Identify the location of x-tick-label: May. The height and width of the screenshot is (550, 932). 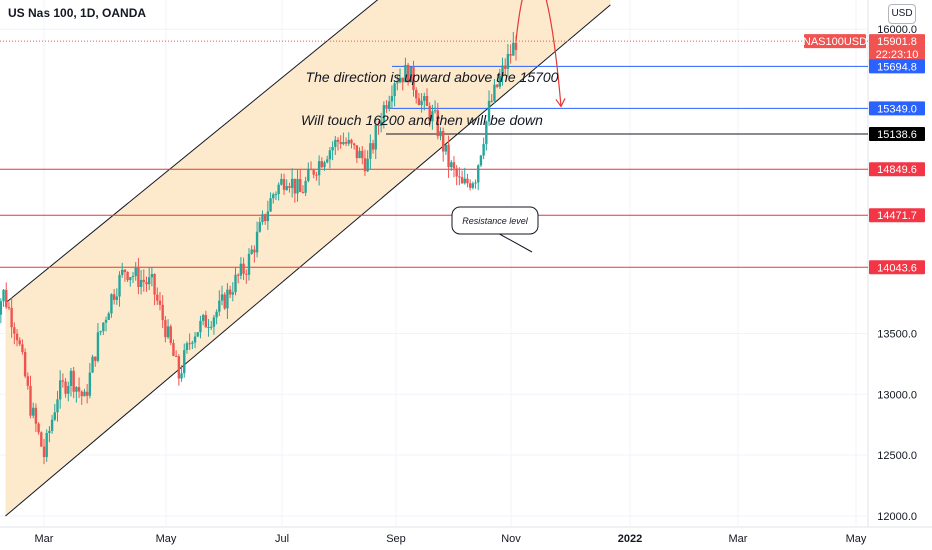
(166, 539).